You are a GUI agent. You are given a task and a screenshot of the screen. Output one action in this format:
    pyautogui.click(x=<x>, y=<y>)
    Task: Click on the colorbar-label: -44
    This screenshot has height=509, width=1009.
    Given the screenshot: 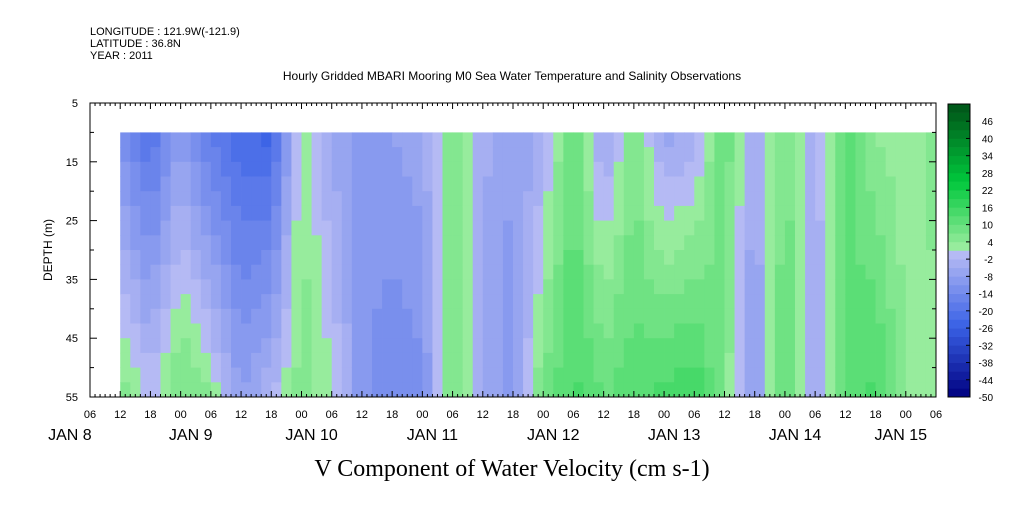 What is the action you would take?
    pyautogui.click(x=986, y=381)
    